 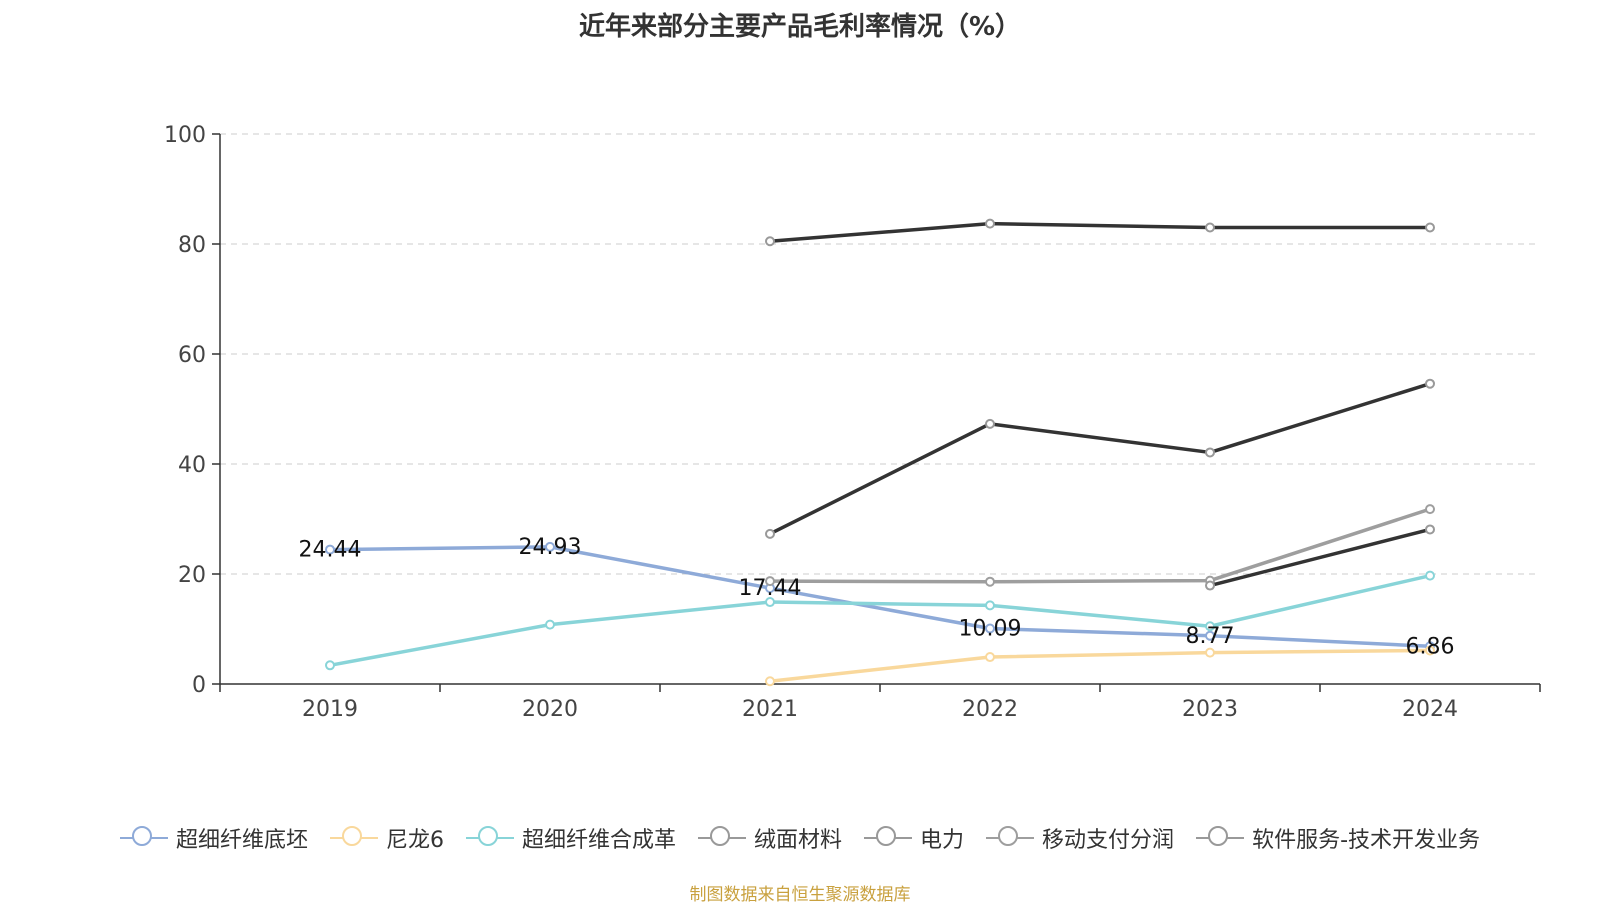 What do you see at coordinates (1108, 840) in the screenshot?
I see `legend-label: 移动支付分润` at bounding box center [1108, 840].